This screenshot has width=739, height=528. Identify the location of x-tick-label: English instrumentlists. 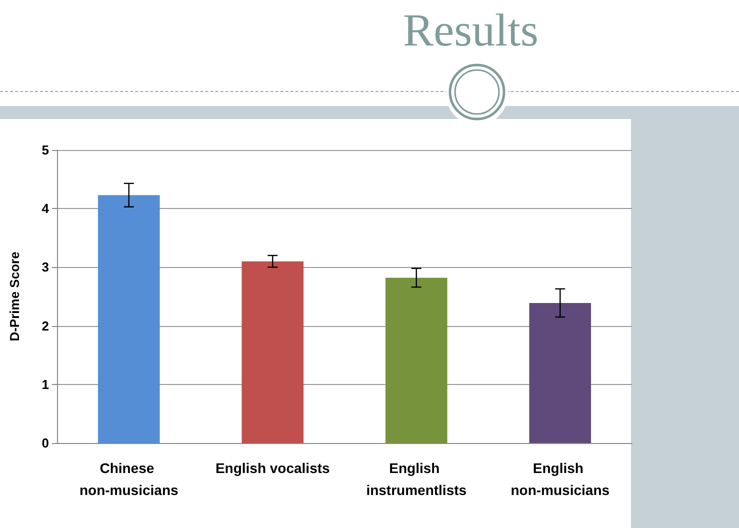
(416, 479).